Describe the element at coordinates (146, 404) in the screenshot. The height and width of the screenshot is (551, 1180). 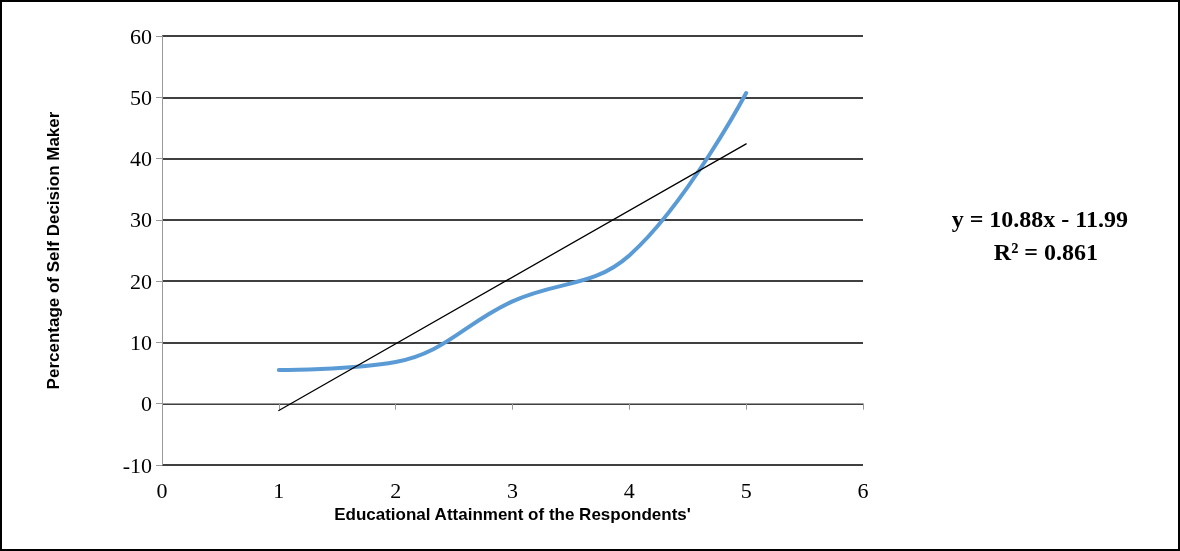
I see `y-tick-label: 0` at that location.